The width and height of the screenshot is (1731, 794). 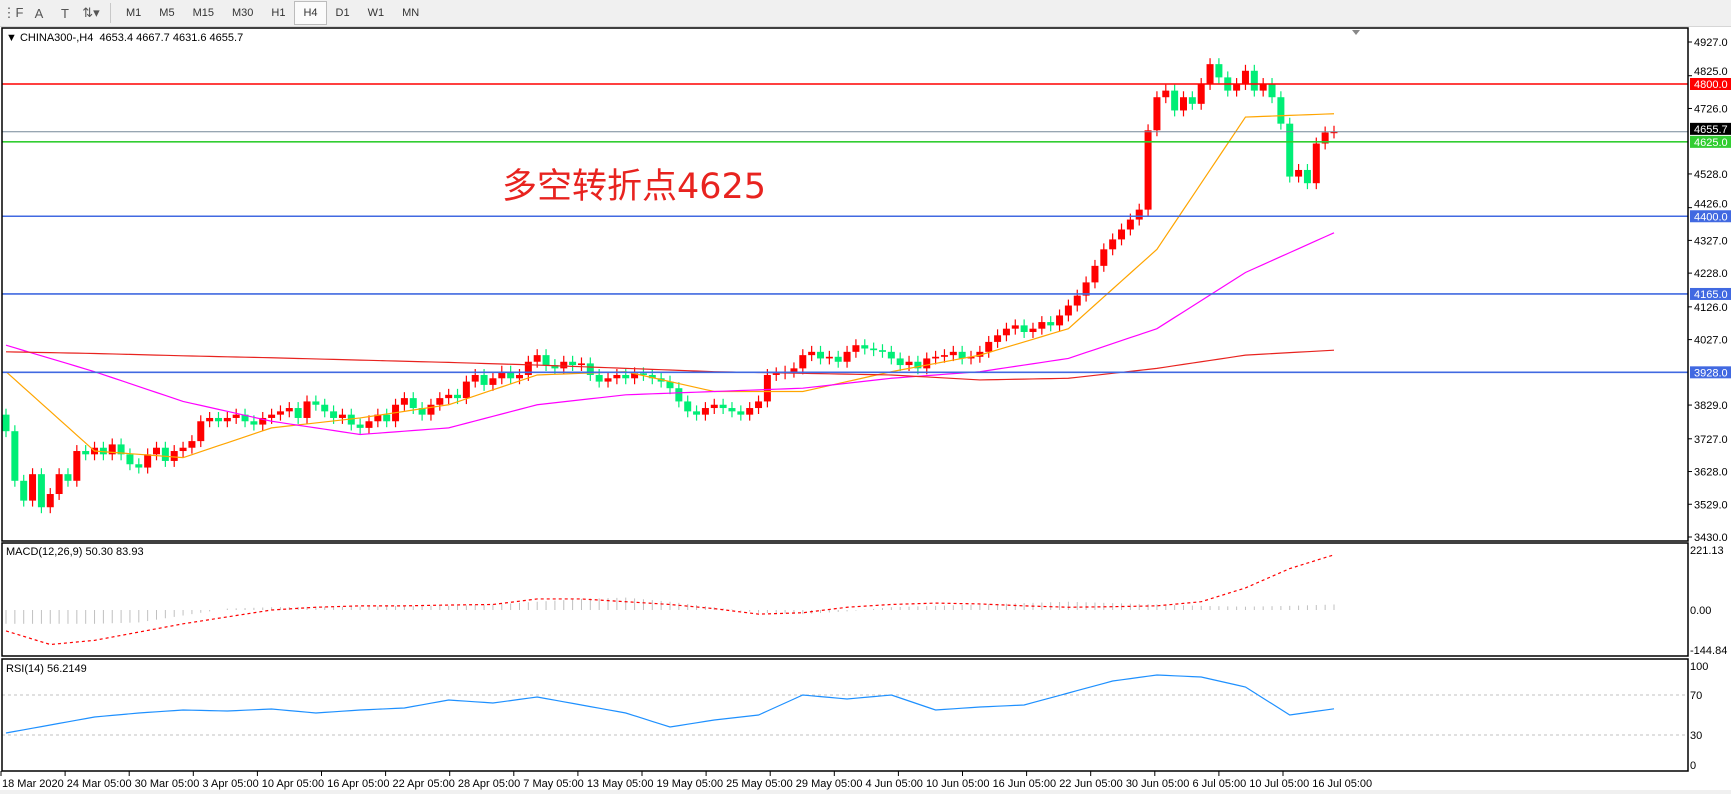 What do you see at coordinates (39, 13) in the screenshot?
I see `text-icon: A` at bounding box center [39, 13].